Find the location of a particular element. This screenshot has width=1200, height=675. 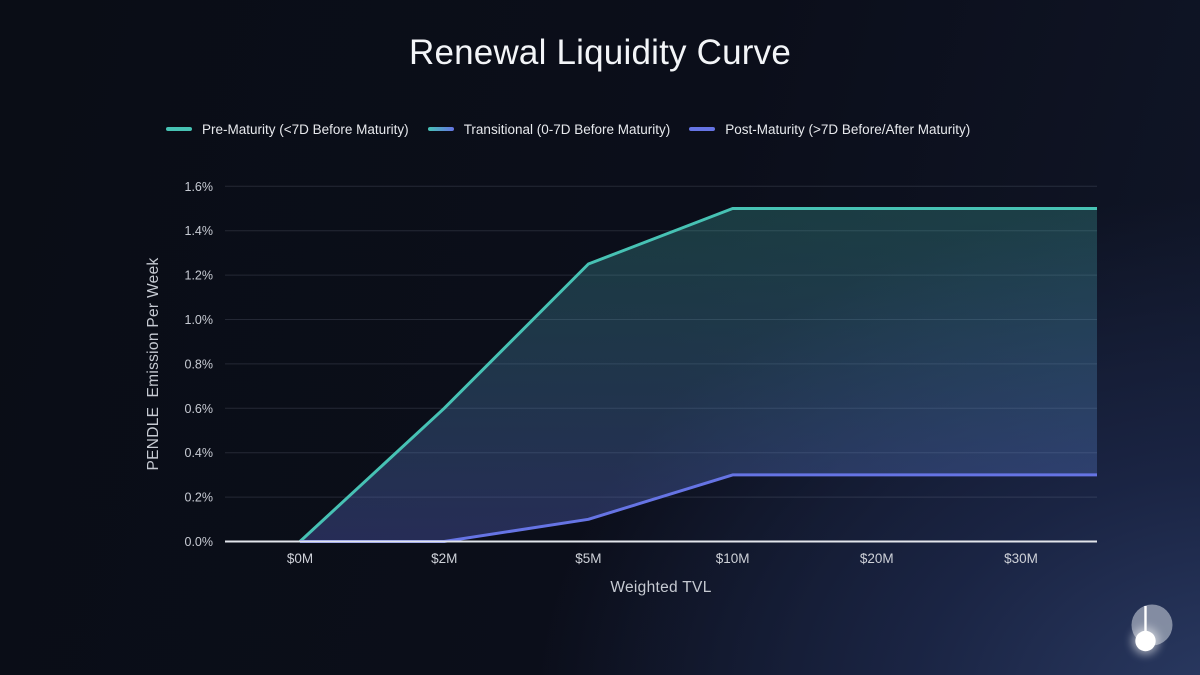

pendle-pendulum-logo is located at coordinates (1152, 629).